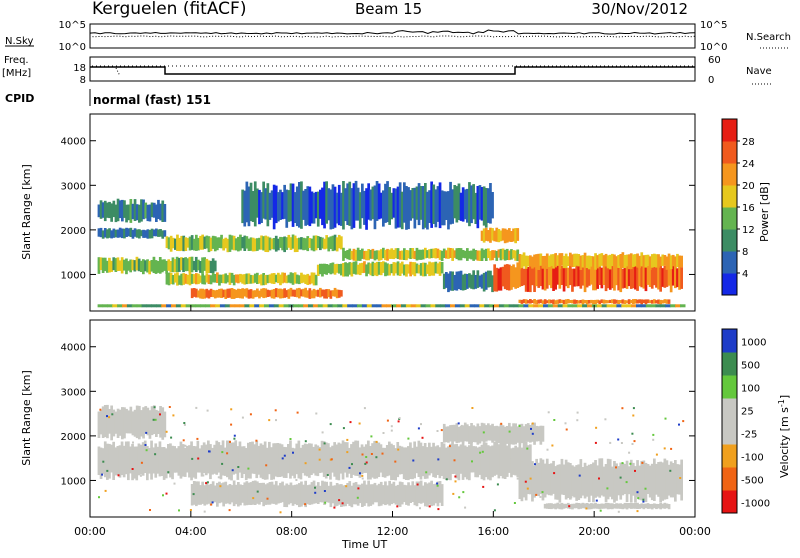  I want to click on nsearch-trace, so click(392, 36).